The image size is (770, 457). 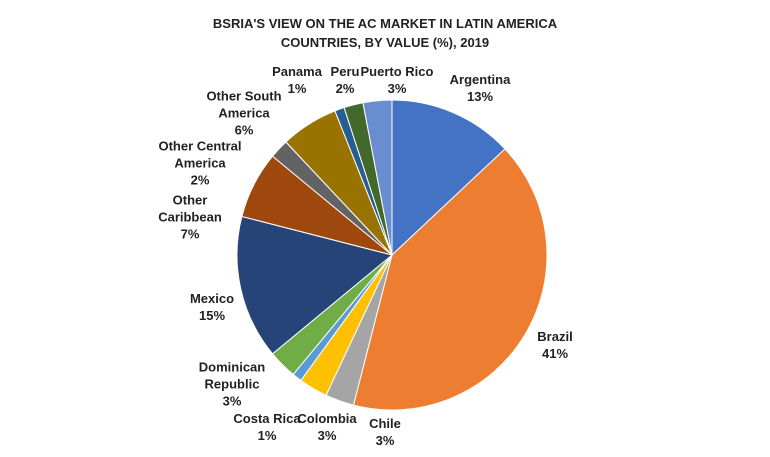 I want to click on category-label: Panama, so click(x=297, y=71).